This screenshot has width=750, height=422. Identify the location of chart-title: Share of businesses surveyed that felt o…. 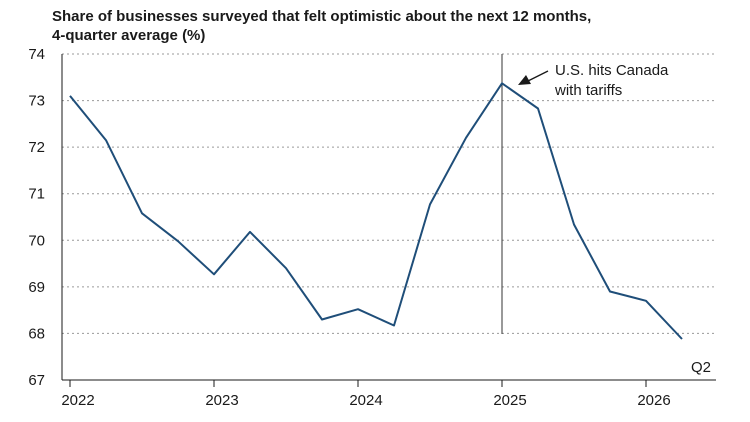
(321, 26).